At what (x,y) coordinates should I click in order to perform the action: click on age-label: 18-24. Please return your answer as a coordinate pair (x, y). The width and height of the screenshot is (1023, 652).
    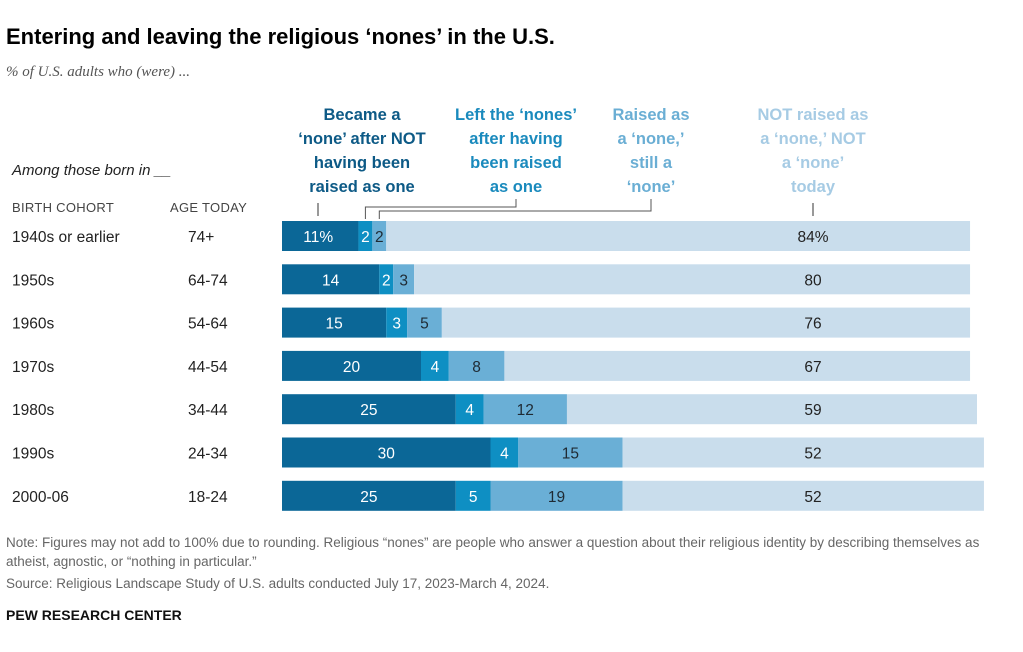
    Looking at the image, I should click on (208, 497).